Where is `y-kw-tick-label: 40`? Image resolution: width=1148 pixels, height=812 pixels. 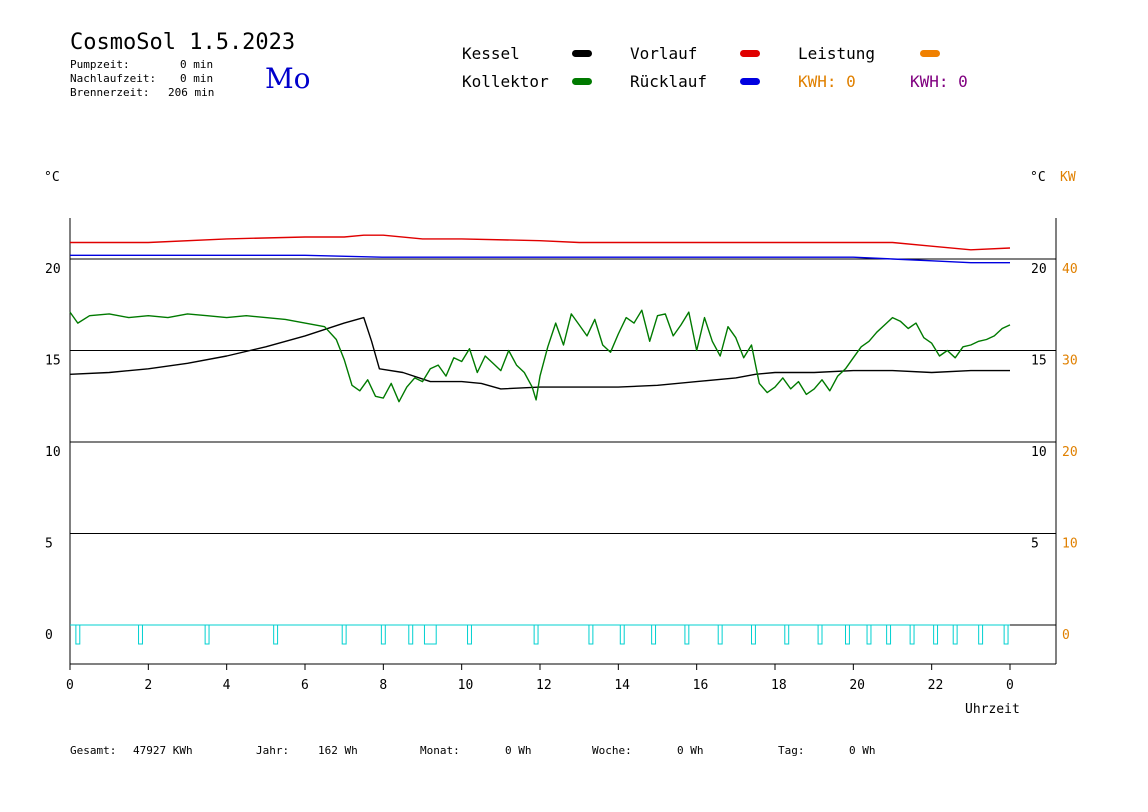 y-kw-tick-label: 40 is located at coordinates (1070, 269).